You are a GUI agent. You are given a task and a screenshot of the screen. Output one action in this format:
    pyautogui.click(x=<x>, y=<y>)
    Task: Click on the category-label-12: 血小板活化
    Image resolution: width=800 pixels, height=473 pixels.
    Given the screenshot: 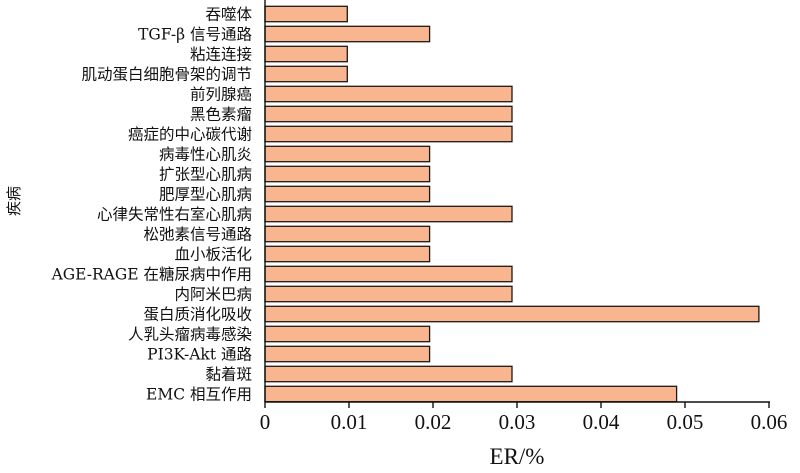 What is the action you would take?
    pyautogui.click(x=213, y=255)
    